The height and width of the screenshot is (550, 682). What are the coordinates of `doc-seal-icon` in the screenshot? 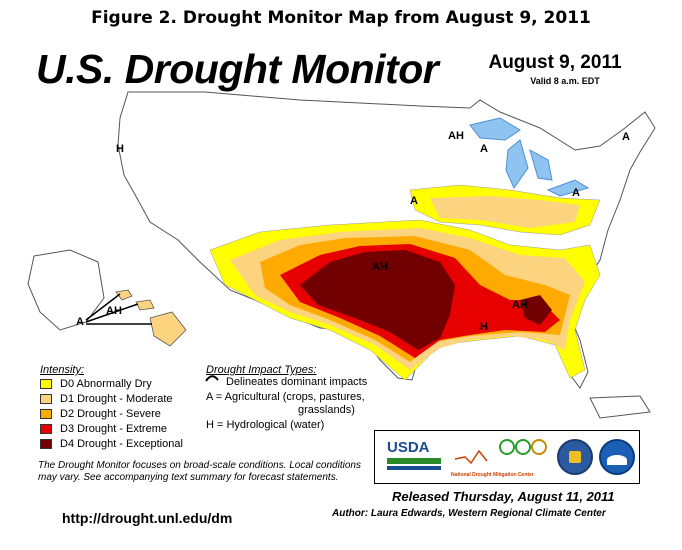 It's located at (575, 457).